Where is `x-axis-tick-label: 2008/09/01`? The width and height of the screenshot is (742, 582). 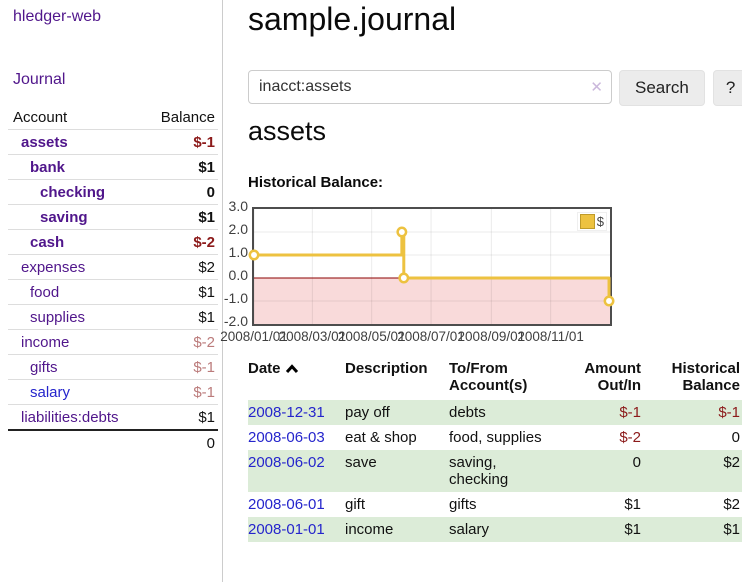
x-axis-tick-label: 2008/09/01 is located at coordinates (491, 336).